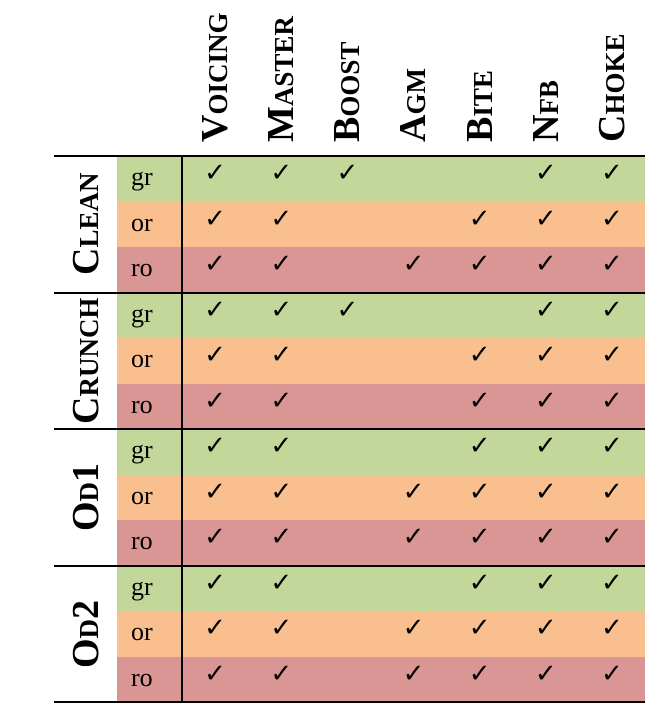 The height and width of the screenshot is (724, 669). Describe the element at coordinates (479, 106) in the screenshot. I see `column-header-label: Bite` at that location.